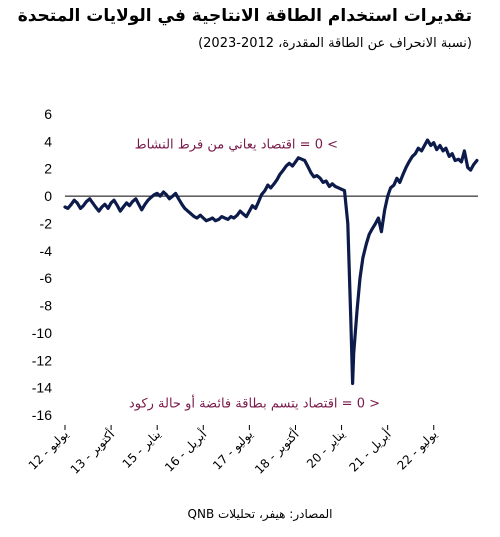 This screenshot has height=537, width=500. Describe the element at coordinates (236, 144) in the screenshot. I see `annotation-overheating: > 0 = اقتصاد يعاني من فرط النشاط` at that location.